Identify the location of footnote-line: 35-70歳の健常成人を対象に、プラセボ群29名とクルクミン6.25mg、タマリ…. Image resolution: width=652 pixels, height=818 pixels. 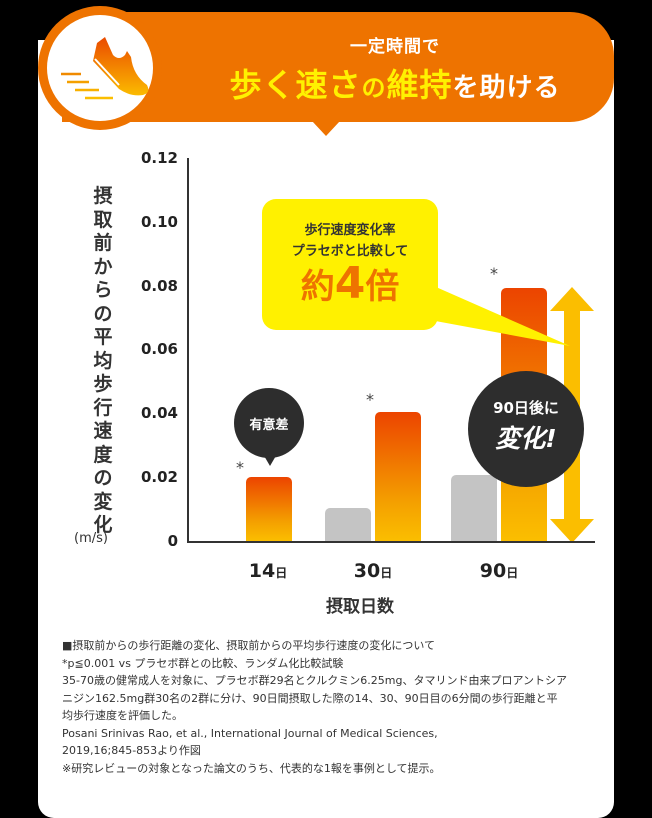
(315, 680).